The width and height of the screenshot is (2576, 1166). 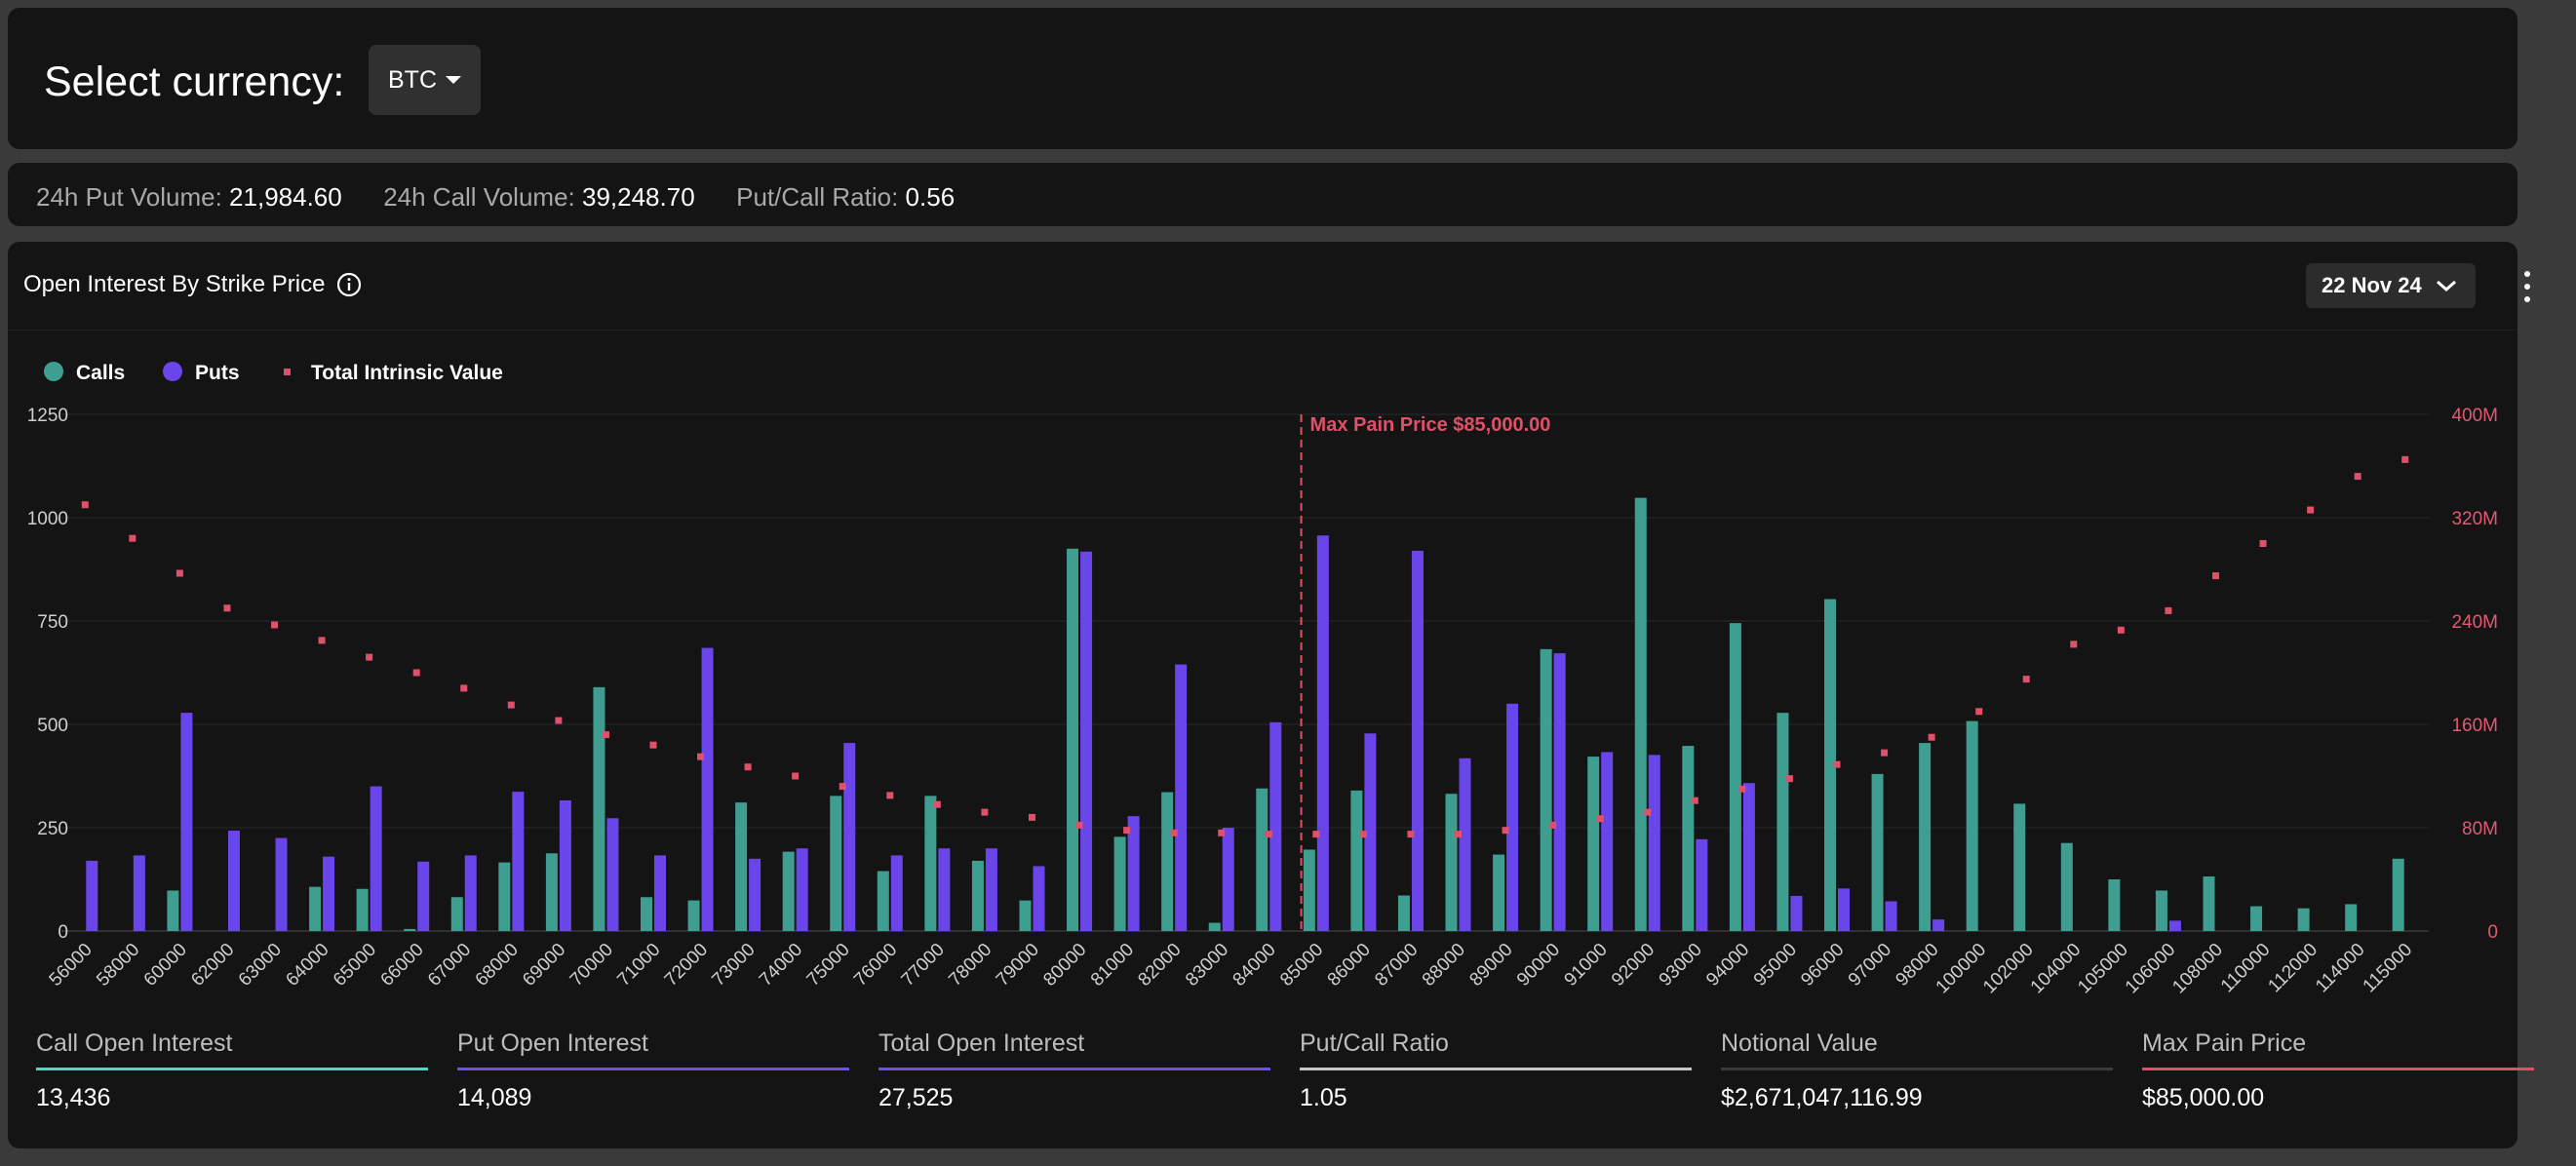 What do you see at coordinates (349, 284) in the screenshot?
I see `info-icon` at bounding box center [349, 284].